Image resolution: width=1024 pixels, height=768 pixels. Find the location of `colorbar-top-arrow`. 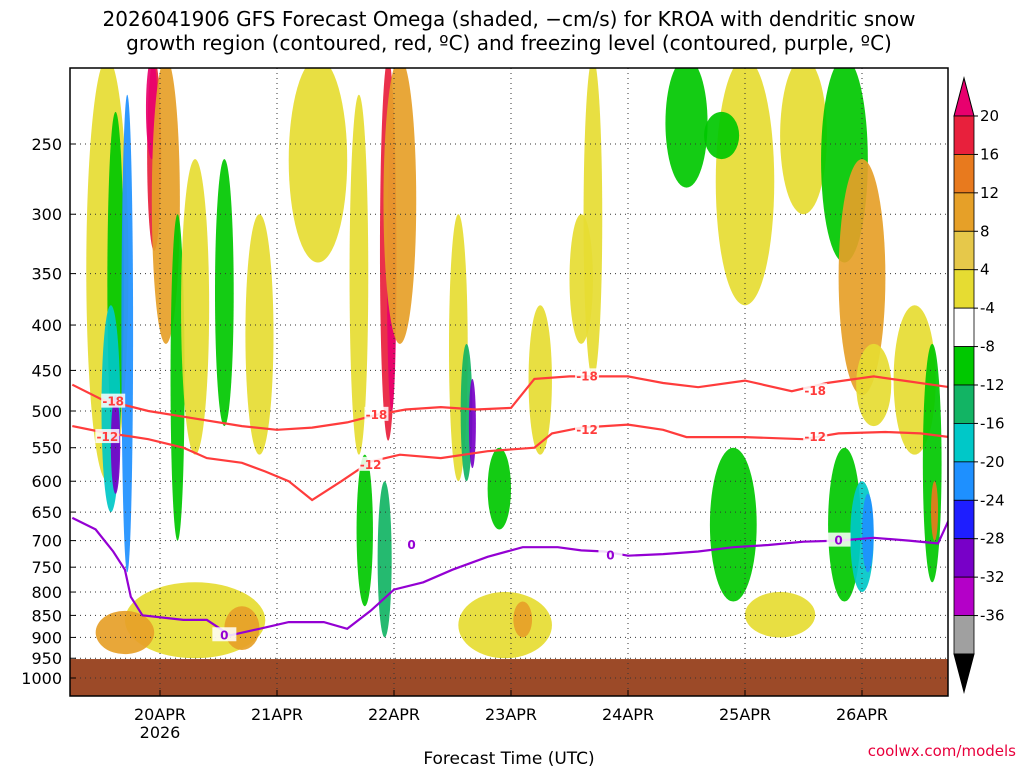

colorbar-top-arrow is located at coordinates (964, 96).